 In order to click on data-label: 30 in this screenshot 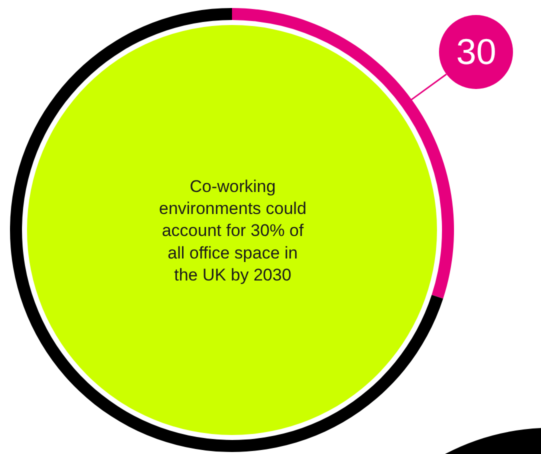, I will do `click(476, 52)`.